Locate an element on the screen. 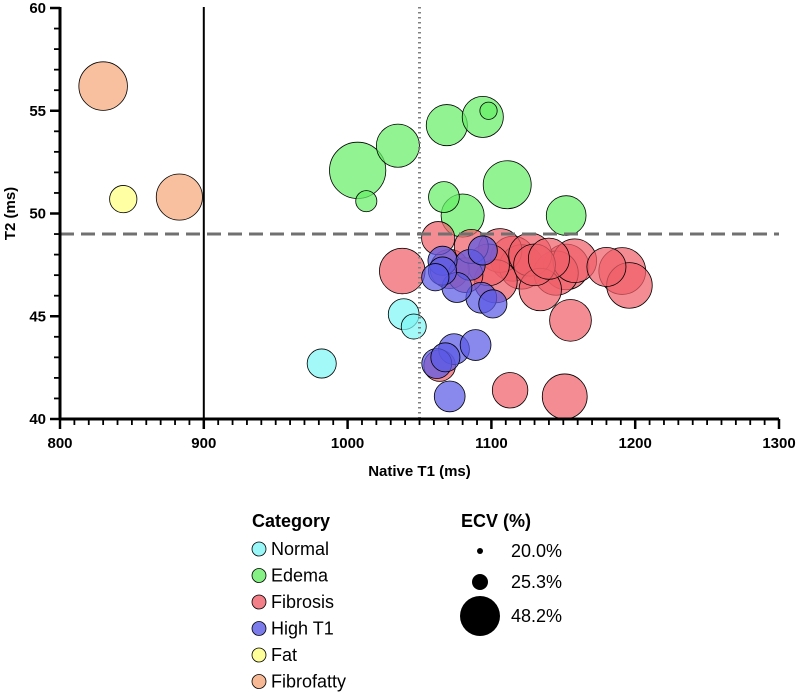 This screenshot has width=797, height=696. y-tick-label: 60 is located at coordinates (37, 8).